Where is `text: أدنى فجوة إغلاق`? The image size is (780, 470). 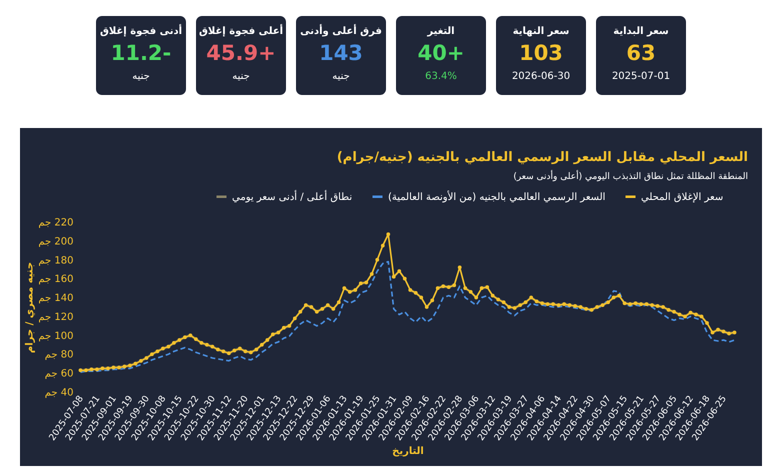
text: أدنى فجوة إغلاق is located at coordinates (141, 30).